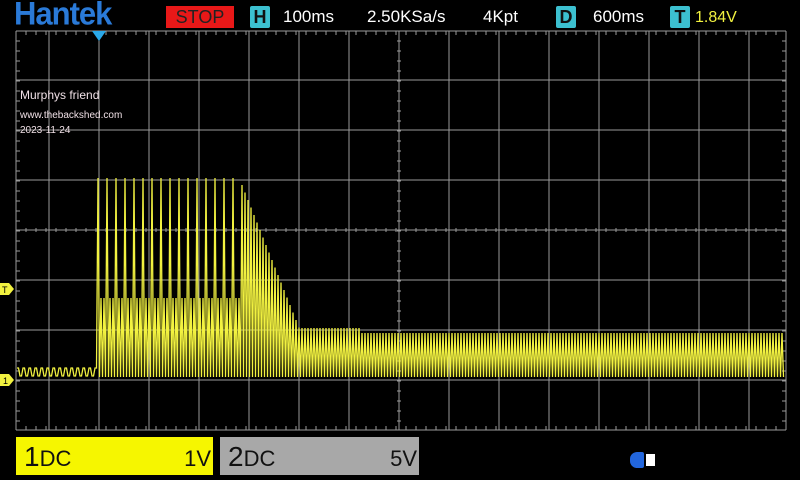 This screenshot has height=480, width=800. Describe the element at coordinates (32, 456) in the screenshot. I see `ch1-number: 1` at that location.